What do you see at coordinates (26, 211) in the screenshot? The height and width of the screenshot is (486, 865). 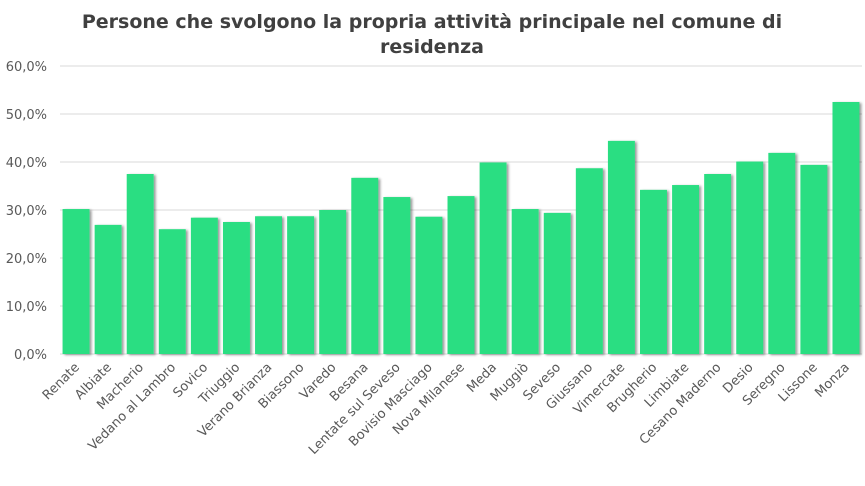 I see `y-tick-label: 30,0%` at bounding box center [26, 211].